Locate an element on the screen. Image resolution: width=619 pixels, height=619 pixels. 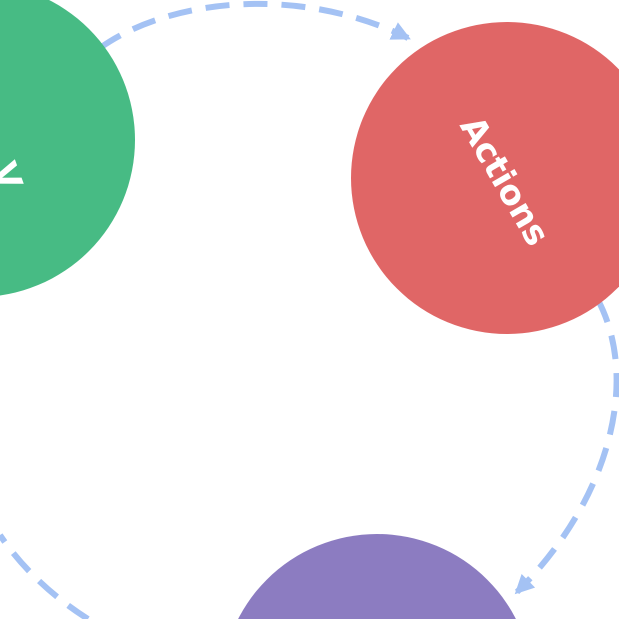
node-green-circle is located at coordinates (67, 148).